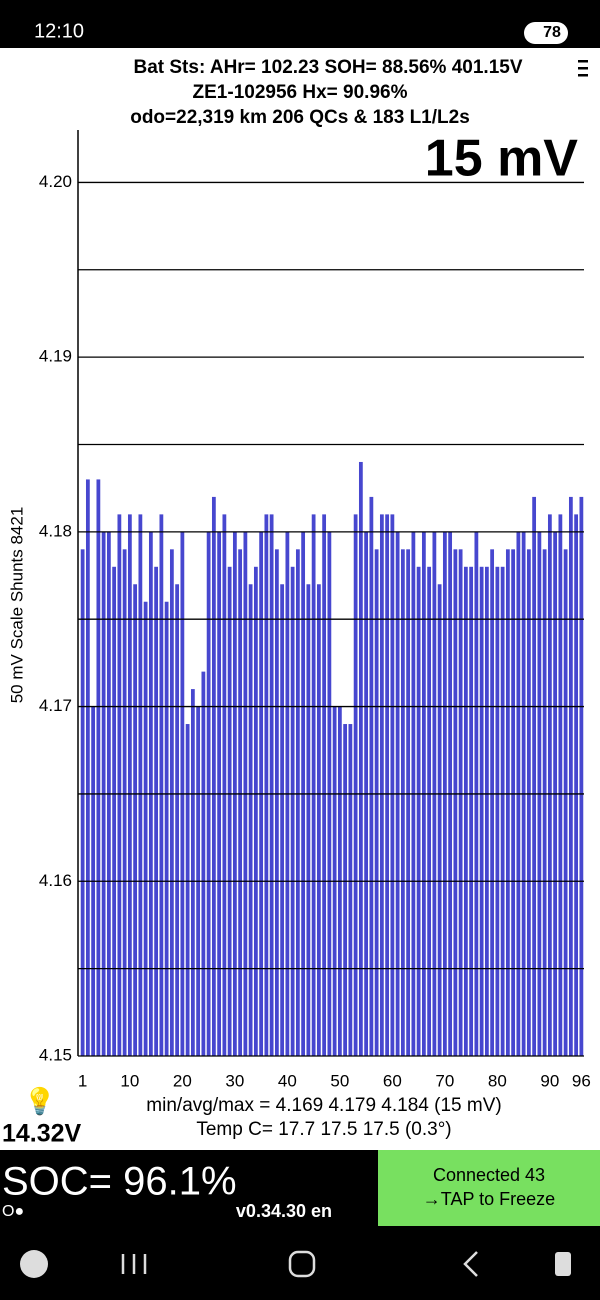 This screenshot has width=600, height=1300. Describe the element at coordinates (55, 356) in the screenshot. I see `y-tick-label: 4.19` at that location.